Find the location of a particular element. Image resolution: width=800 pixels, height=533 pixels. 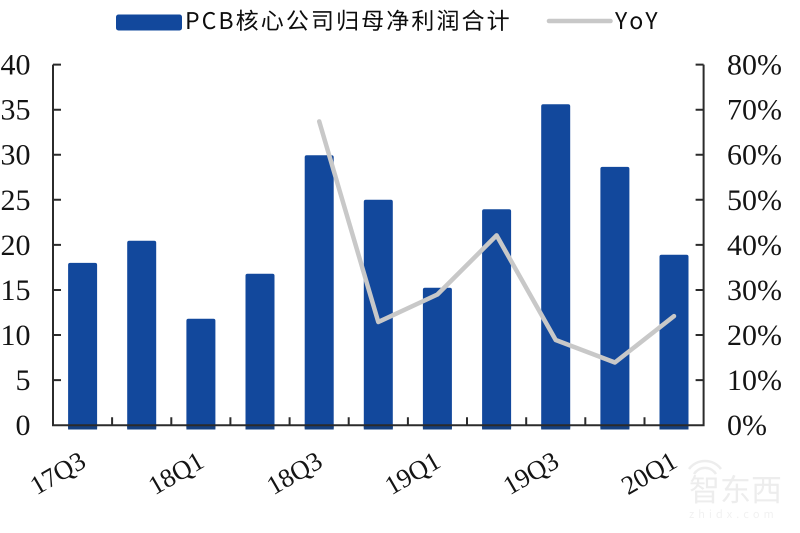

svg-text: 20% is located at coordinates (754, 335).